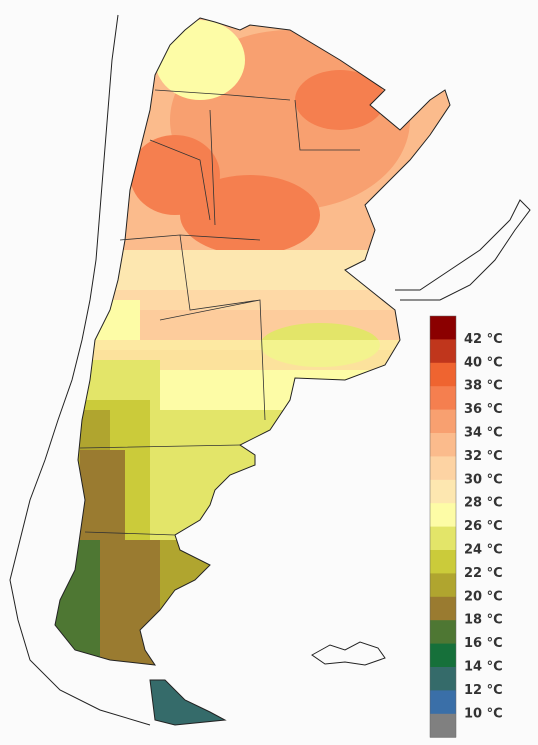 This screenshot has height=745, width=538. Describe the element at coordinates (483, 550) in the screenshot. I see `legend-label: 24 °C` at that location.